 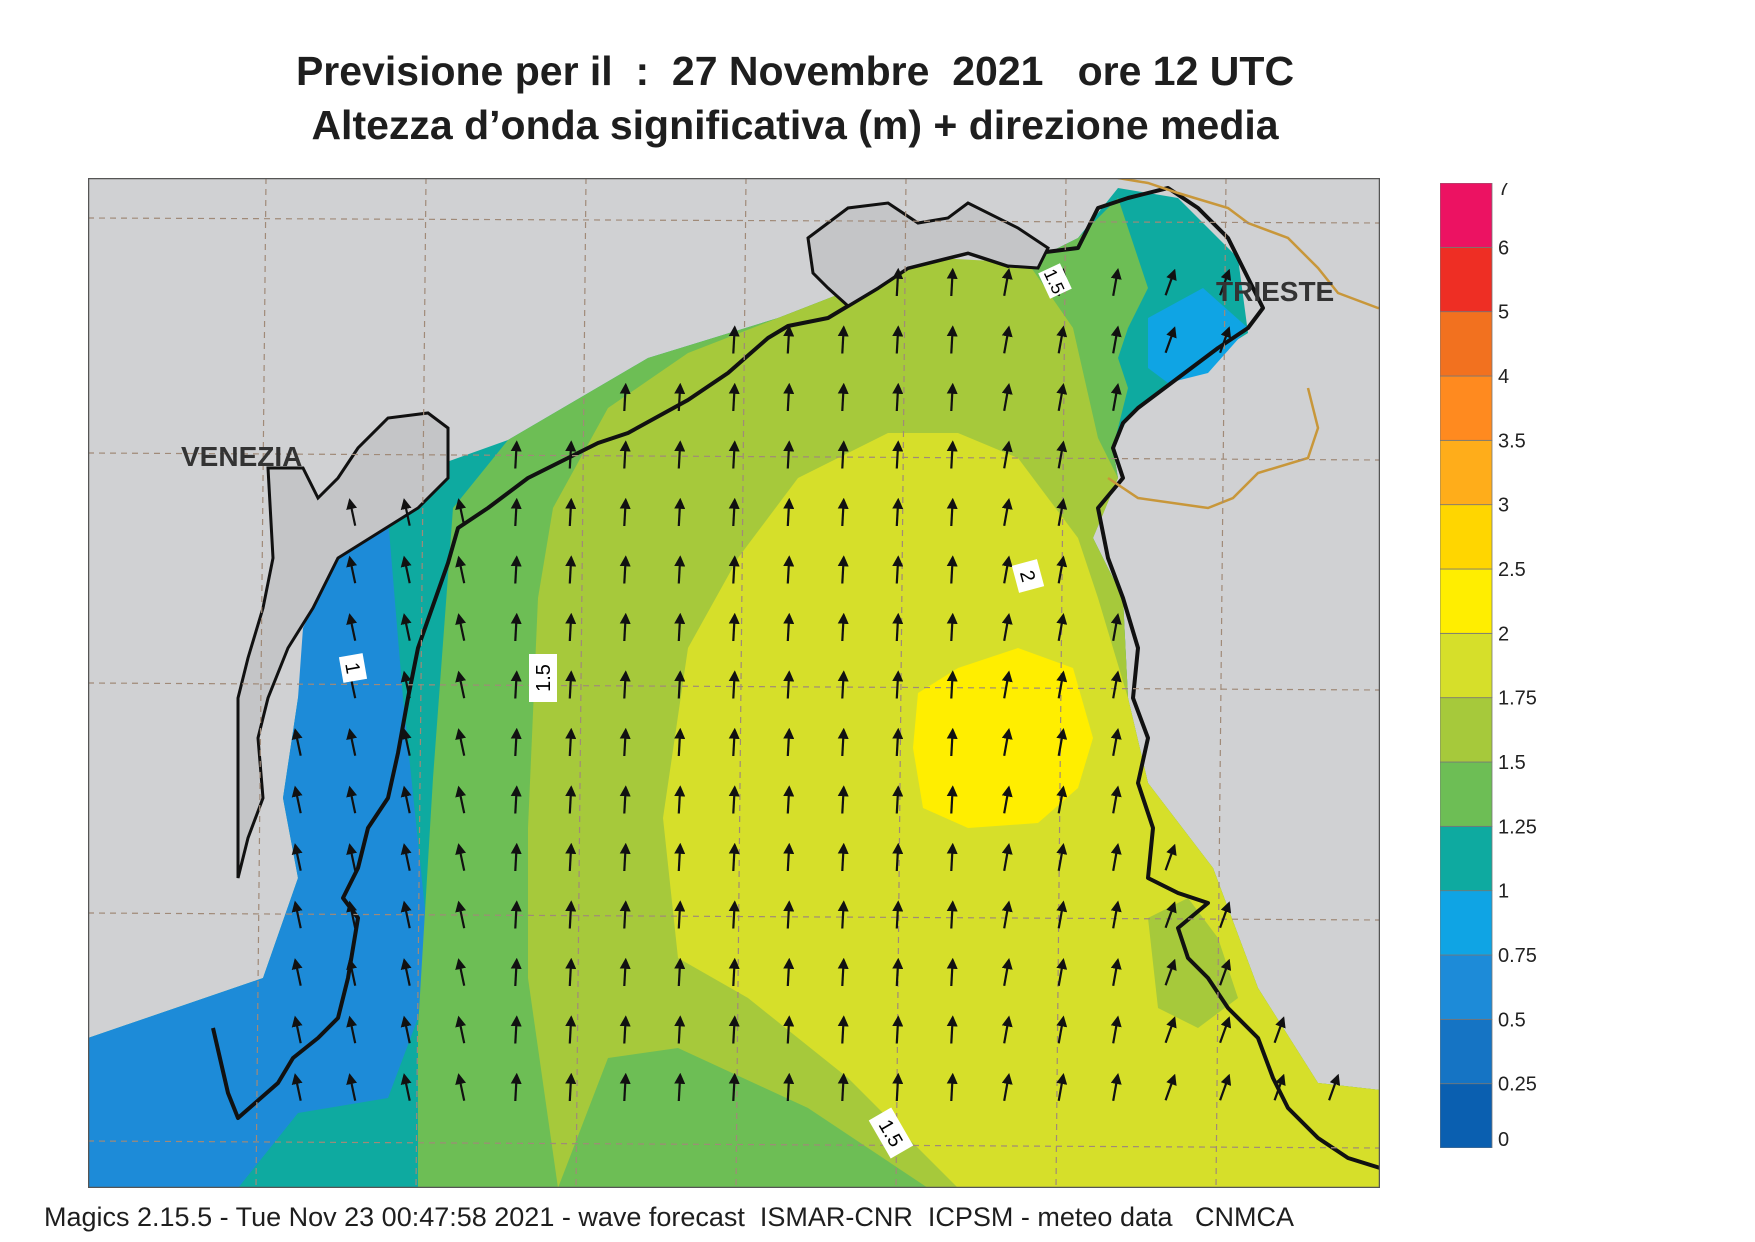 I want to click on legend-label: 1, so click(x=1503, y=892).